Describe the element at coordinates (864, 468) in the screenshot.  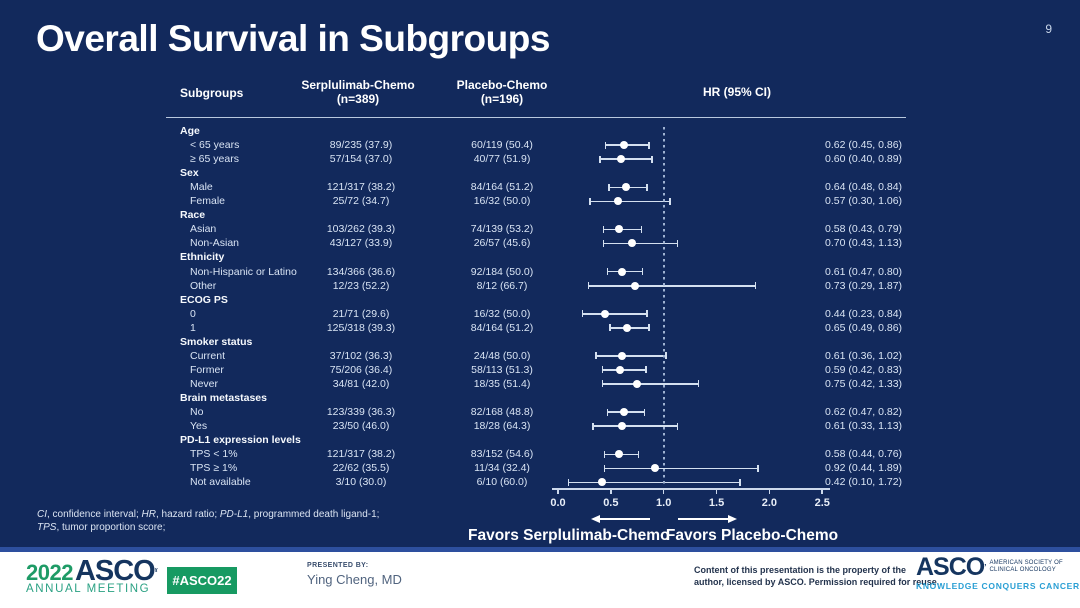
I see `hr-ci-value: 0.92 (0.44, 1.89)` at that location.